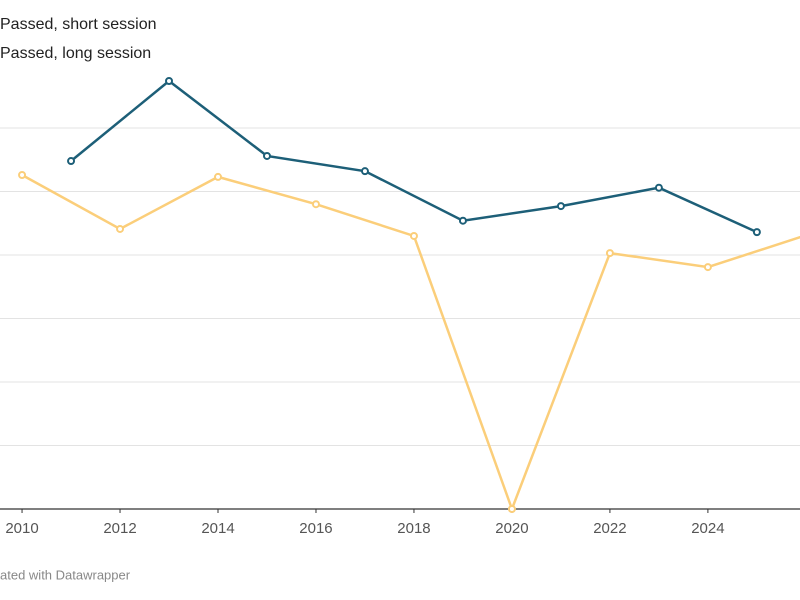 The width and height of the screenshot is (800, 600). Describe the element at coordinates (119, 528) in the screenshot. I see `x-tick-label: 2012` at that location.